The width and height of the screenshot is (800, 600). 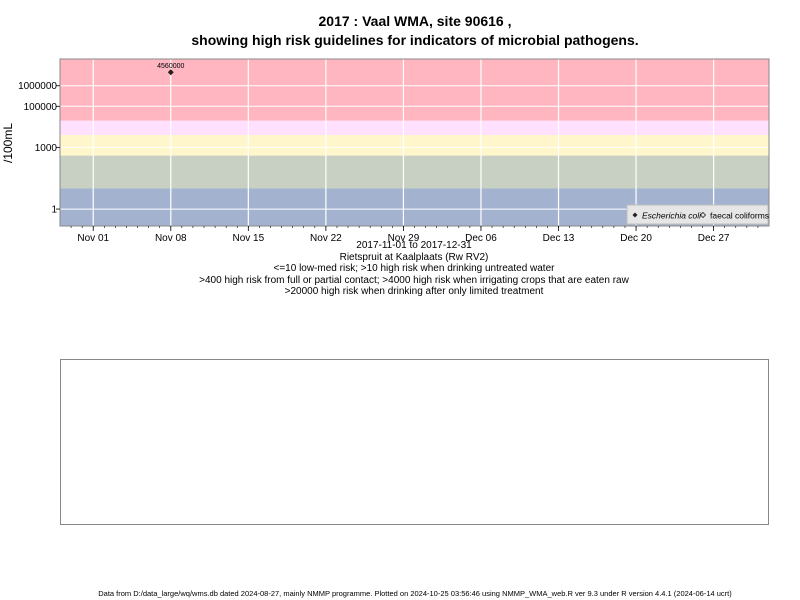 I want to click on data-point-s0-p0, so click(x=170, y=72).